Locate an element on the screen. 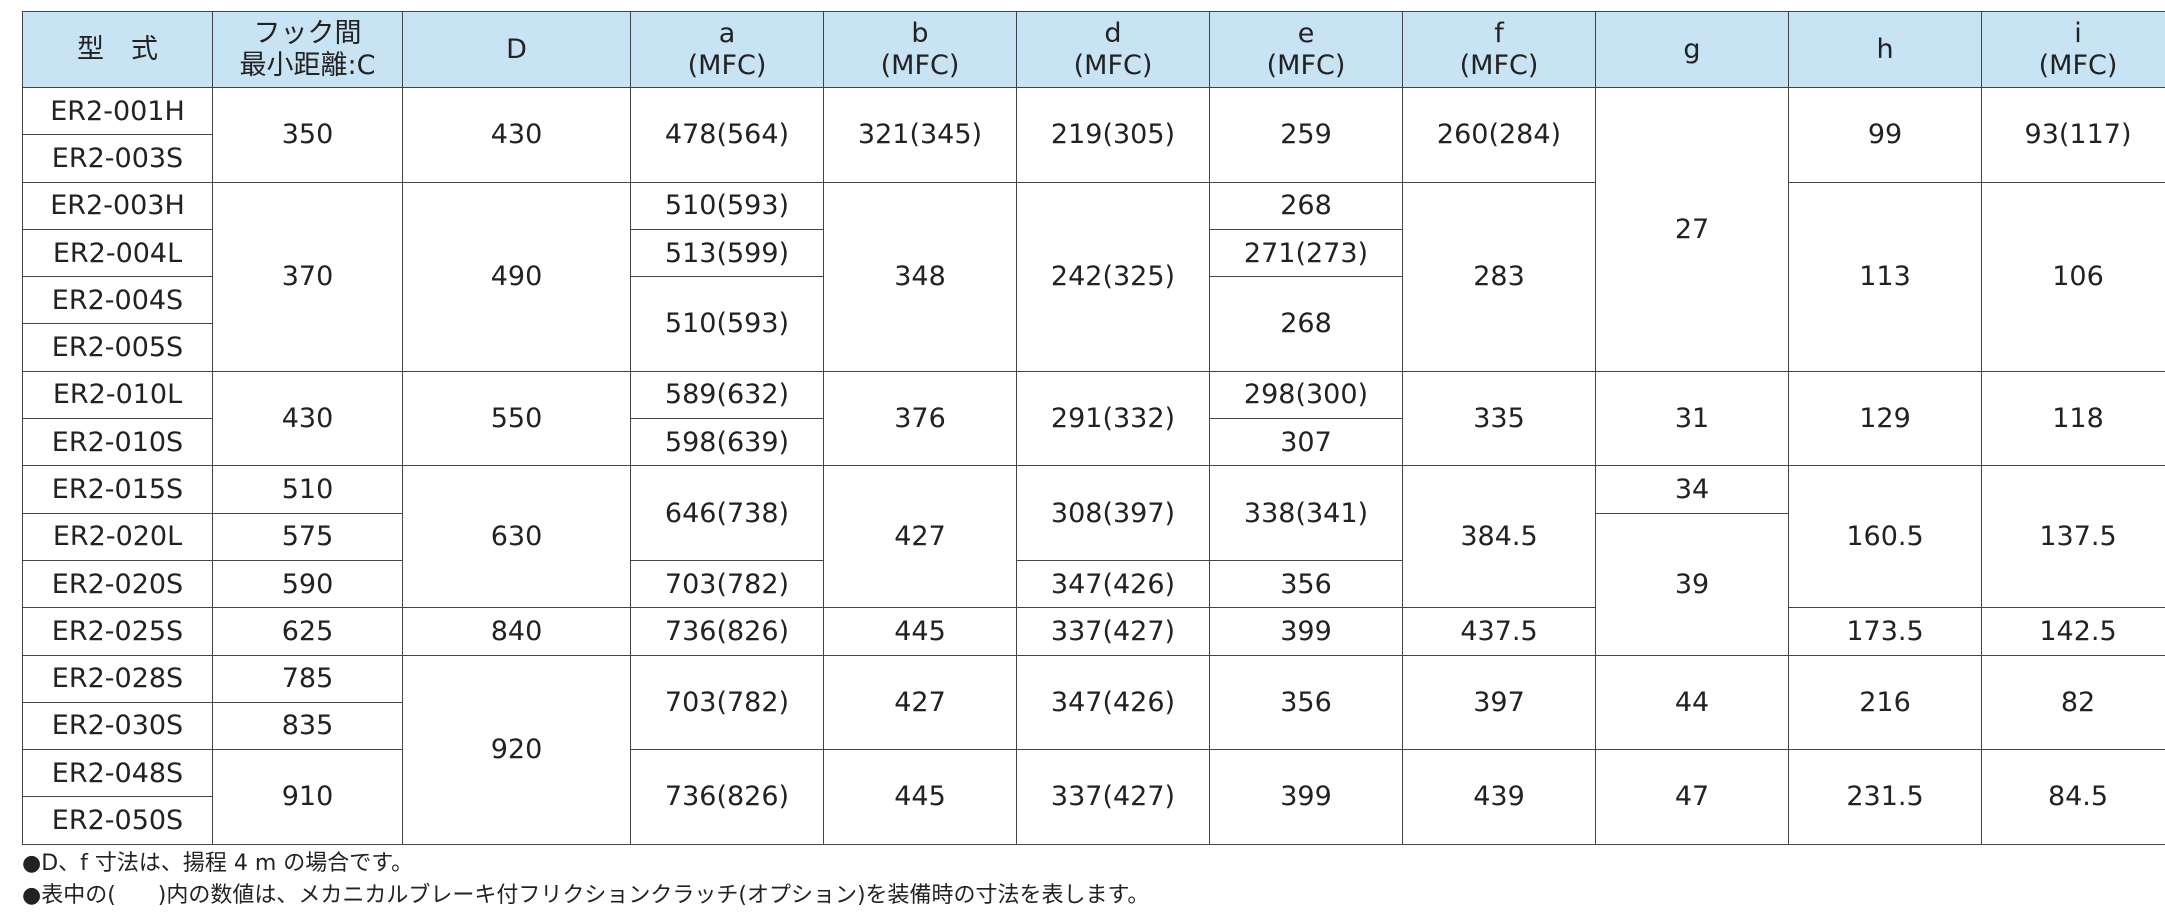 This screenshot has height=921, width=2165. header-b: b (MFC) is located at coordinates (920, 49).